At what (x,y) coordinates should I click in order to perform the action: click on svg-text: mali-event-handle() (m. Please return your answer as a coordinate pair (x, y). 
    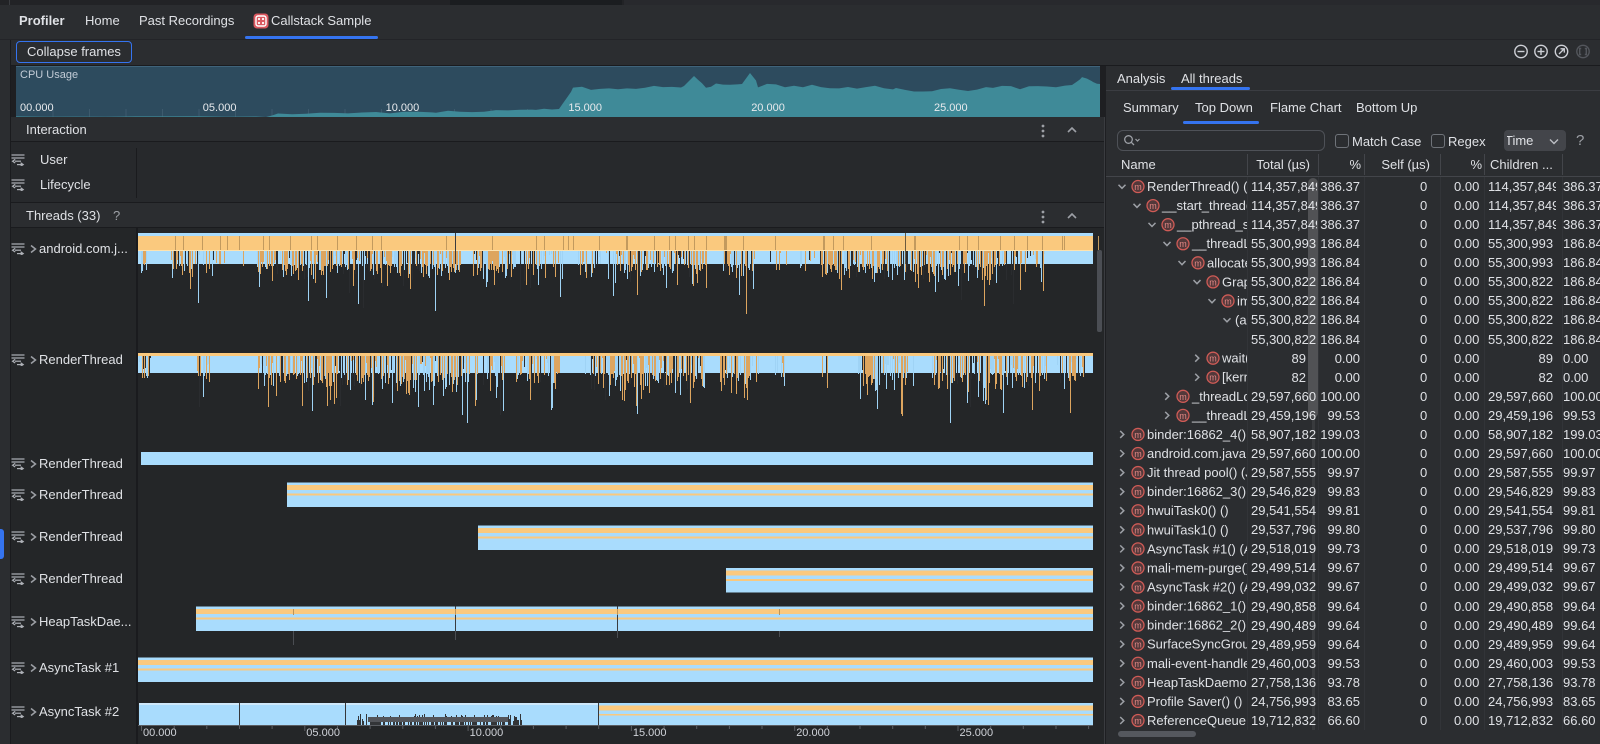
    Looking at the image, I should click on (1197, 663).